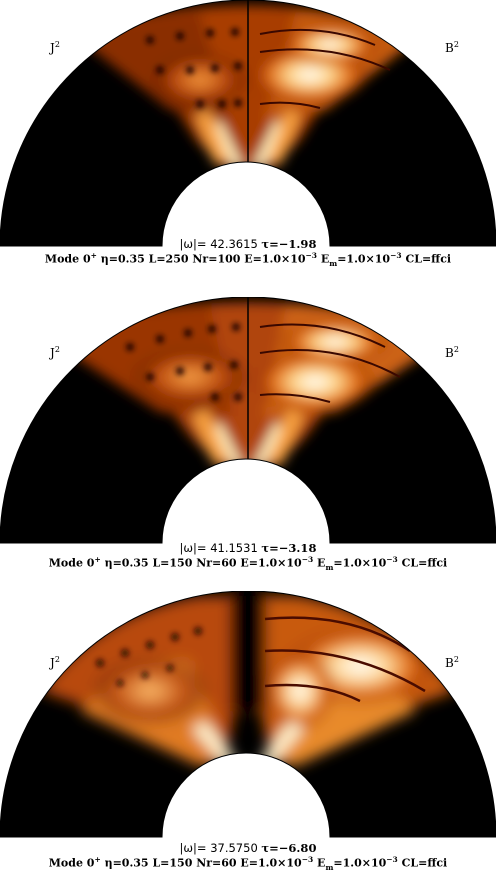 This screenshot has width=496, height=883. I want to click on tau-value: τ=−3.18, so click(289, 548).